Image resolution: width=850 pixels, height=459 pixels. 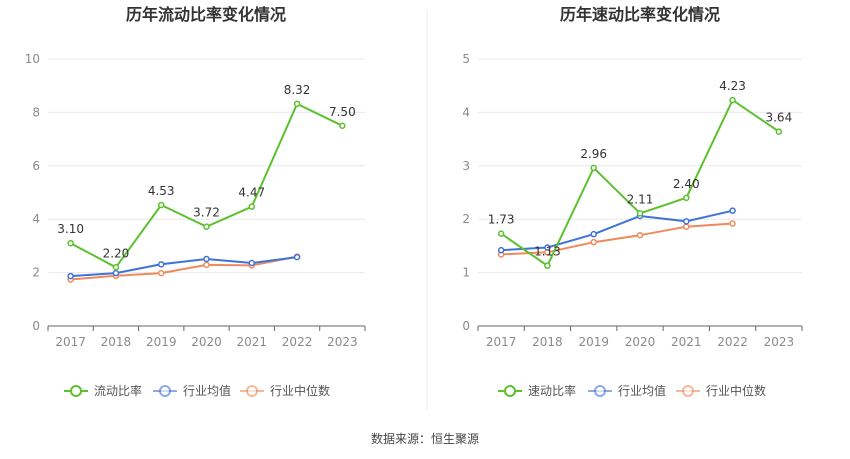 I want to click on data-label: 2.20, so click(x=116, y=253).